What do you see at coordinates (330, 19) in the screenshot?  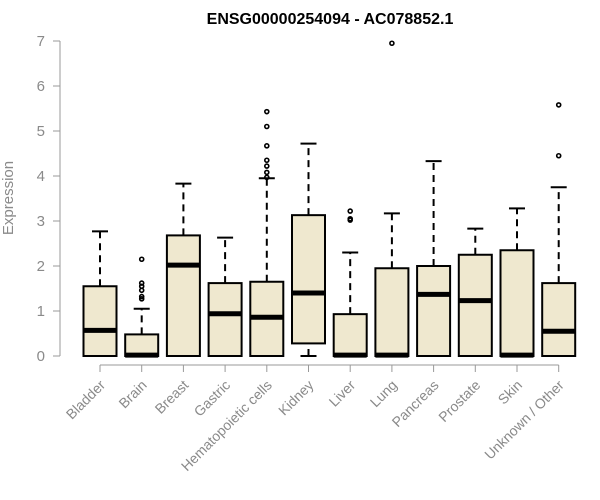 I see `chart-title: ENSG00000254094 - AC078852.1` at bounding box center [330, 19].